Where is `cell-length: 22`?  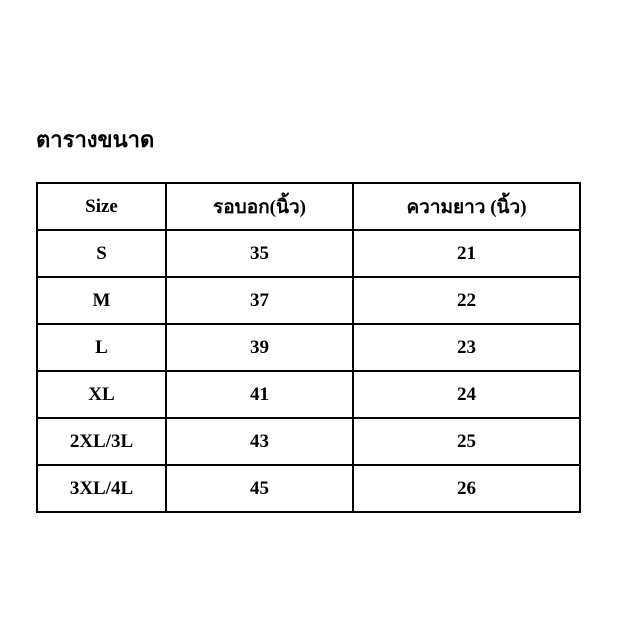
cell-length: 22 is located at coordinates (466, 300).